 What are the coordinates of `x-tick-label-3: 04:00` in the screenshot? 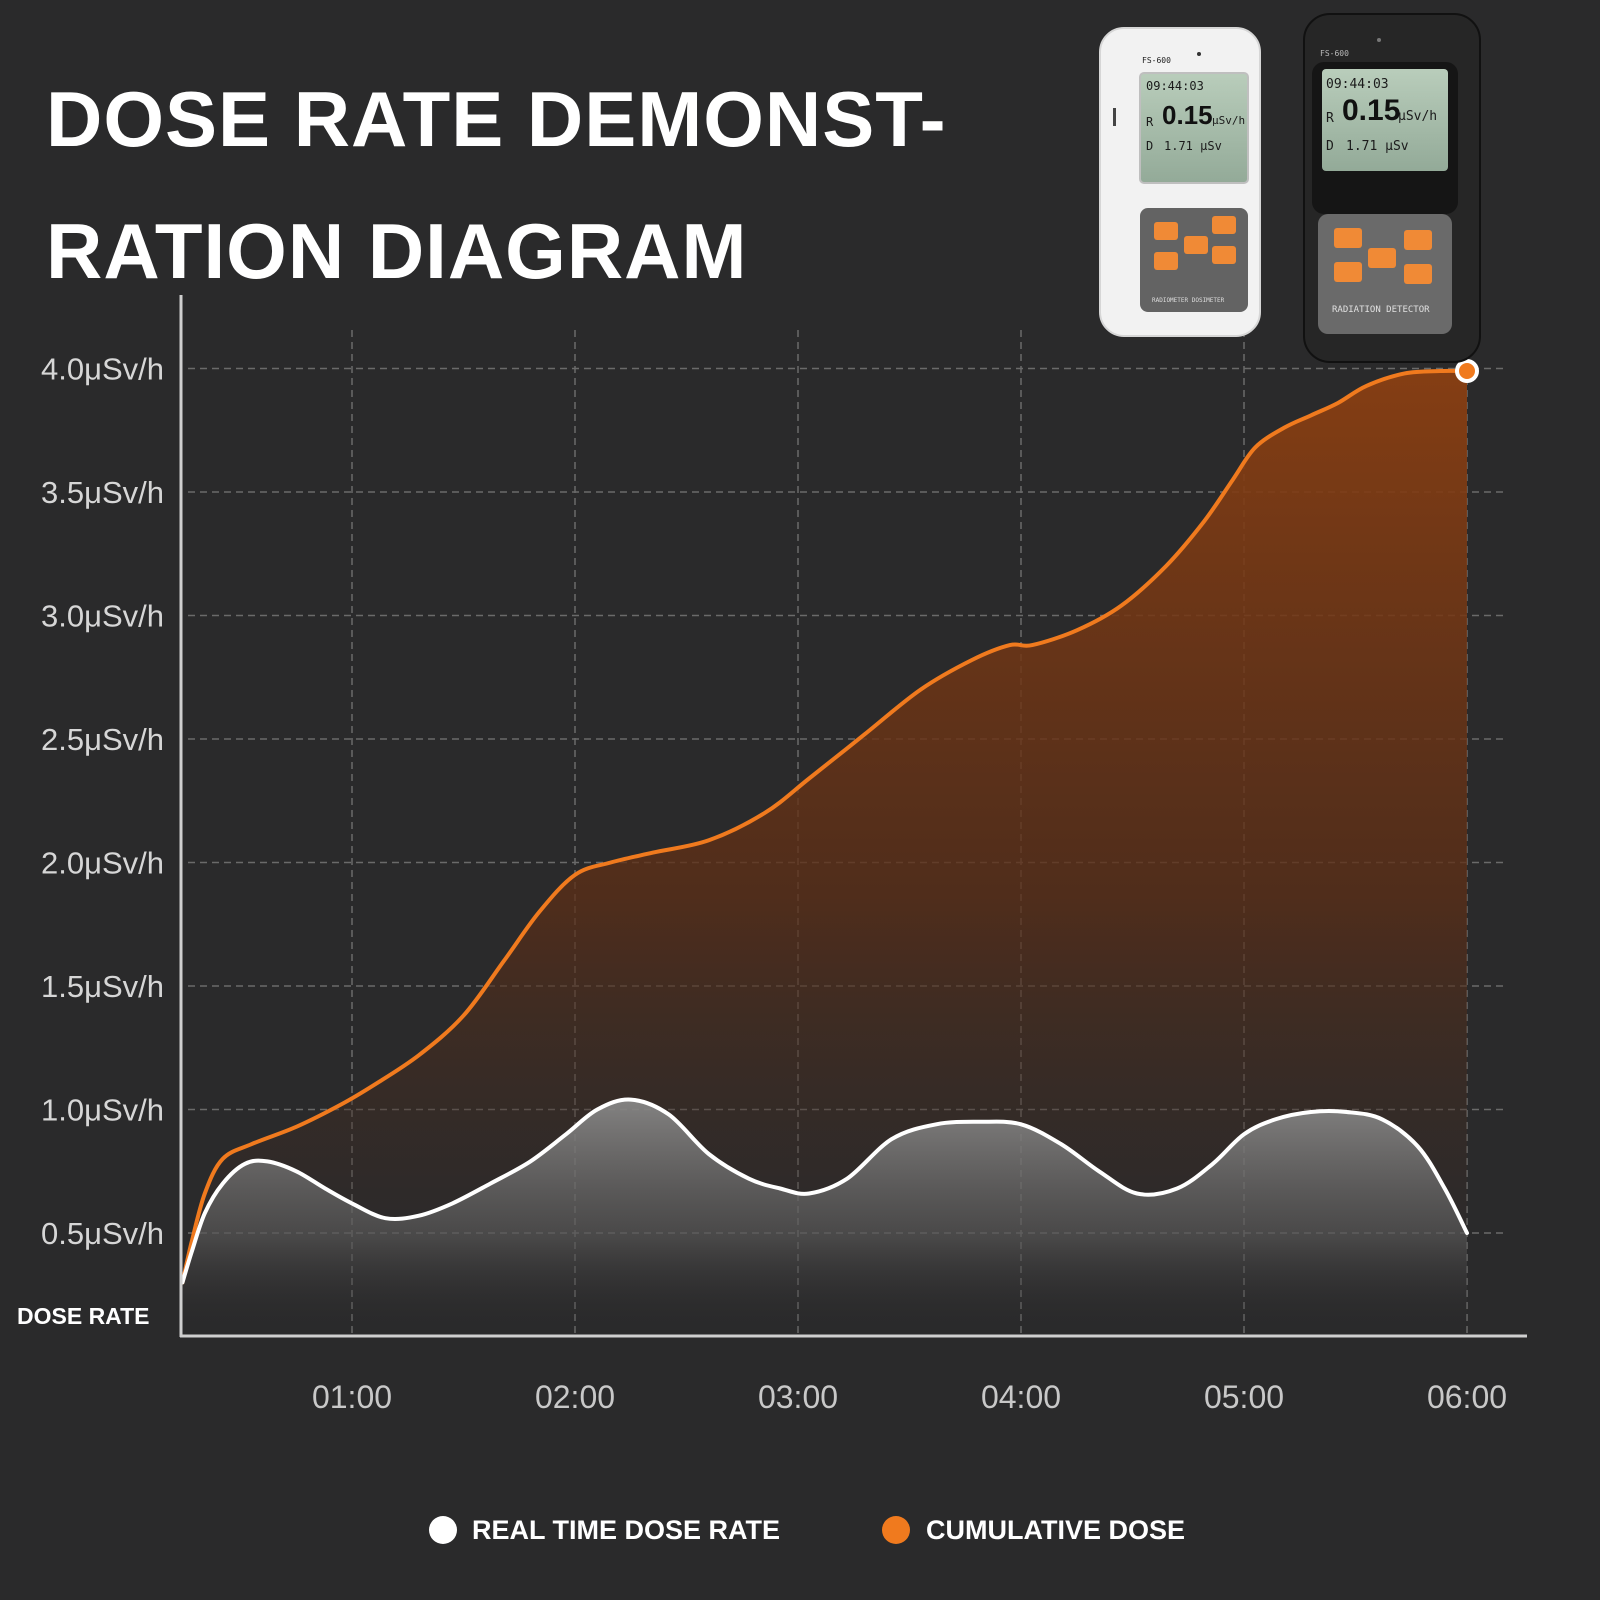 It's located at (1021, 1397).